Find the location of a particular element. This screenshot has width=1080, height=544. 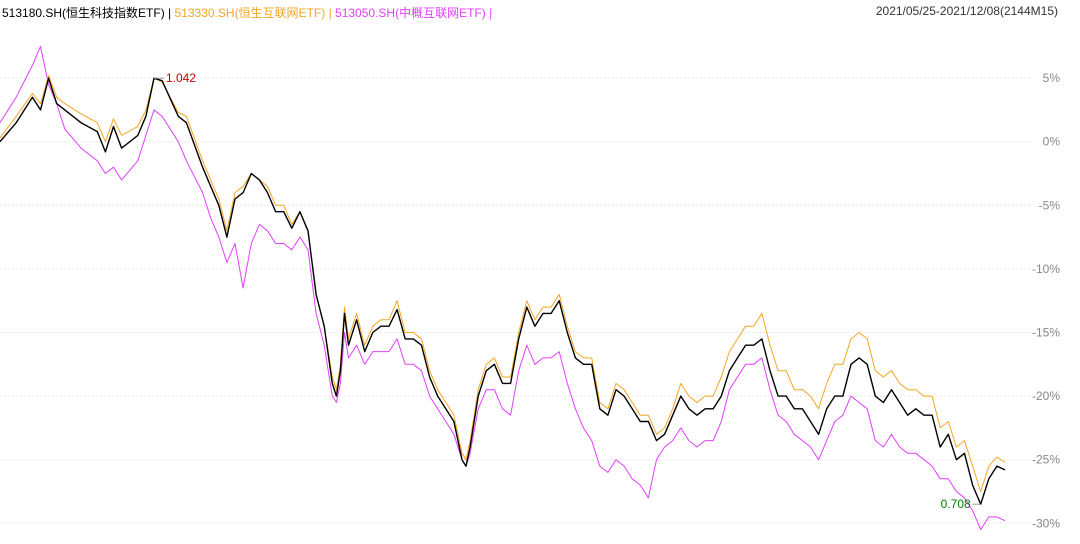

y-axis: 5% 0% -5% -10% -15% -20% -25% -30% is located at coordinates (1046, 300).